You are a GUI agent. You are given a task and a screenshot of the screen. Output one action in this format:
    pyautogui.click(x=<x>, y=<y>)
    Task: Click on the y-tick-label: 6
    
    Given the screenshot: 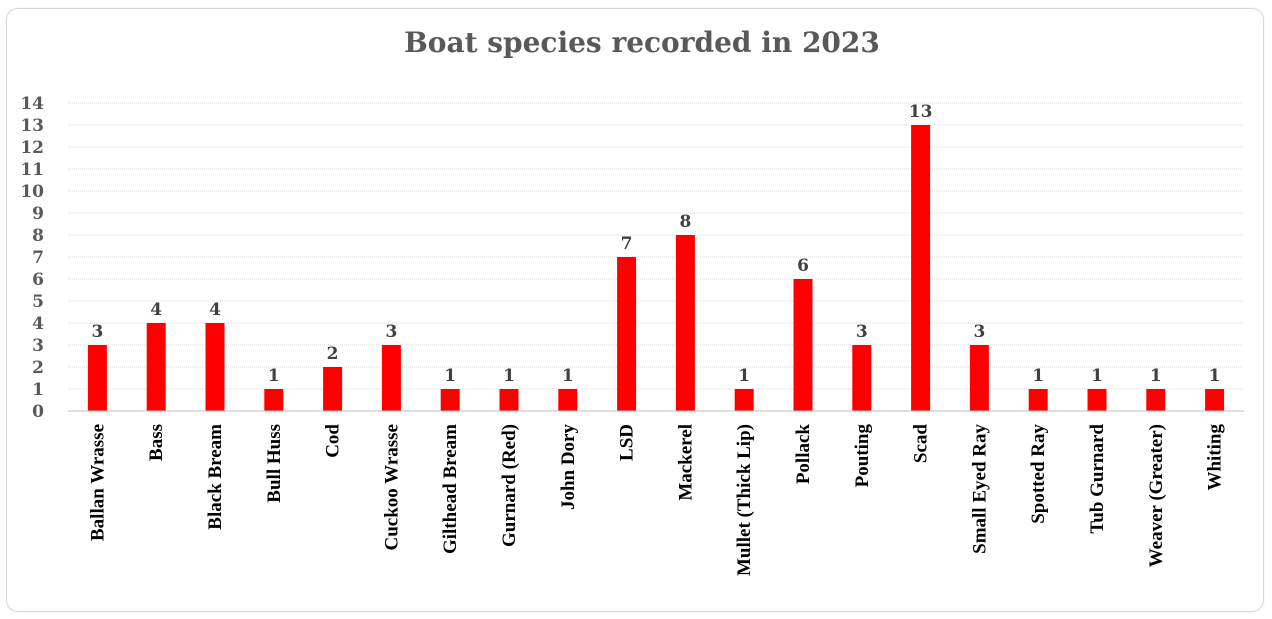 What is the action you would take?
    pyautogui.click(x=38, y=280)
    